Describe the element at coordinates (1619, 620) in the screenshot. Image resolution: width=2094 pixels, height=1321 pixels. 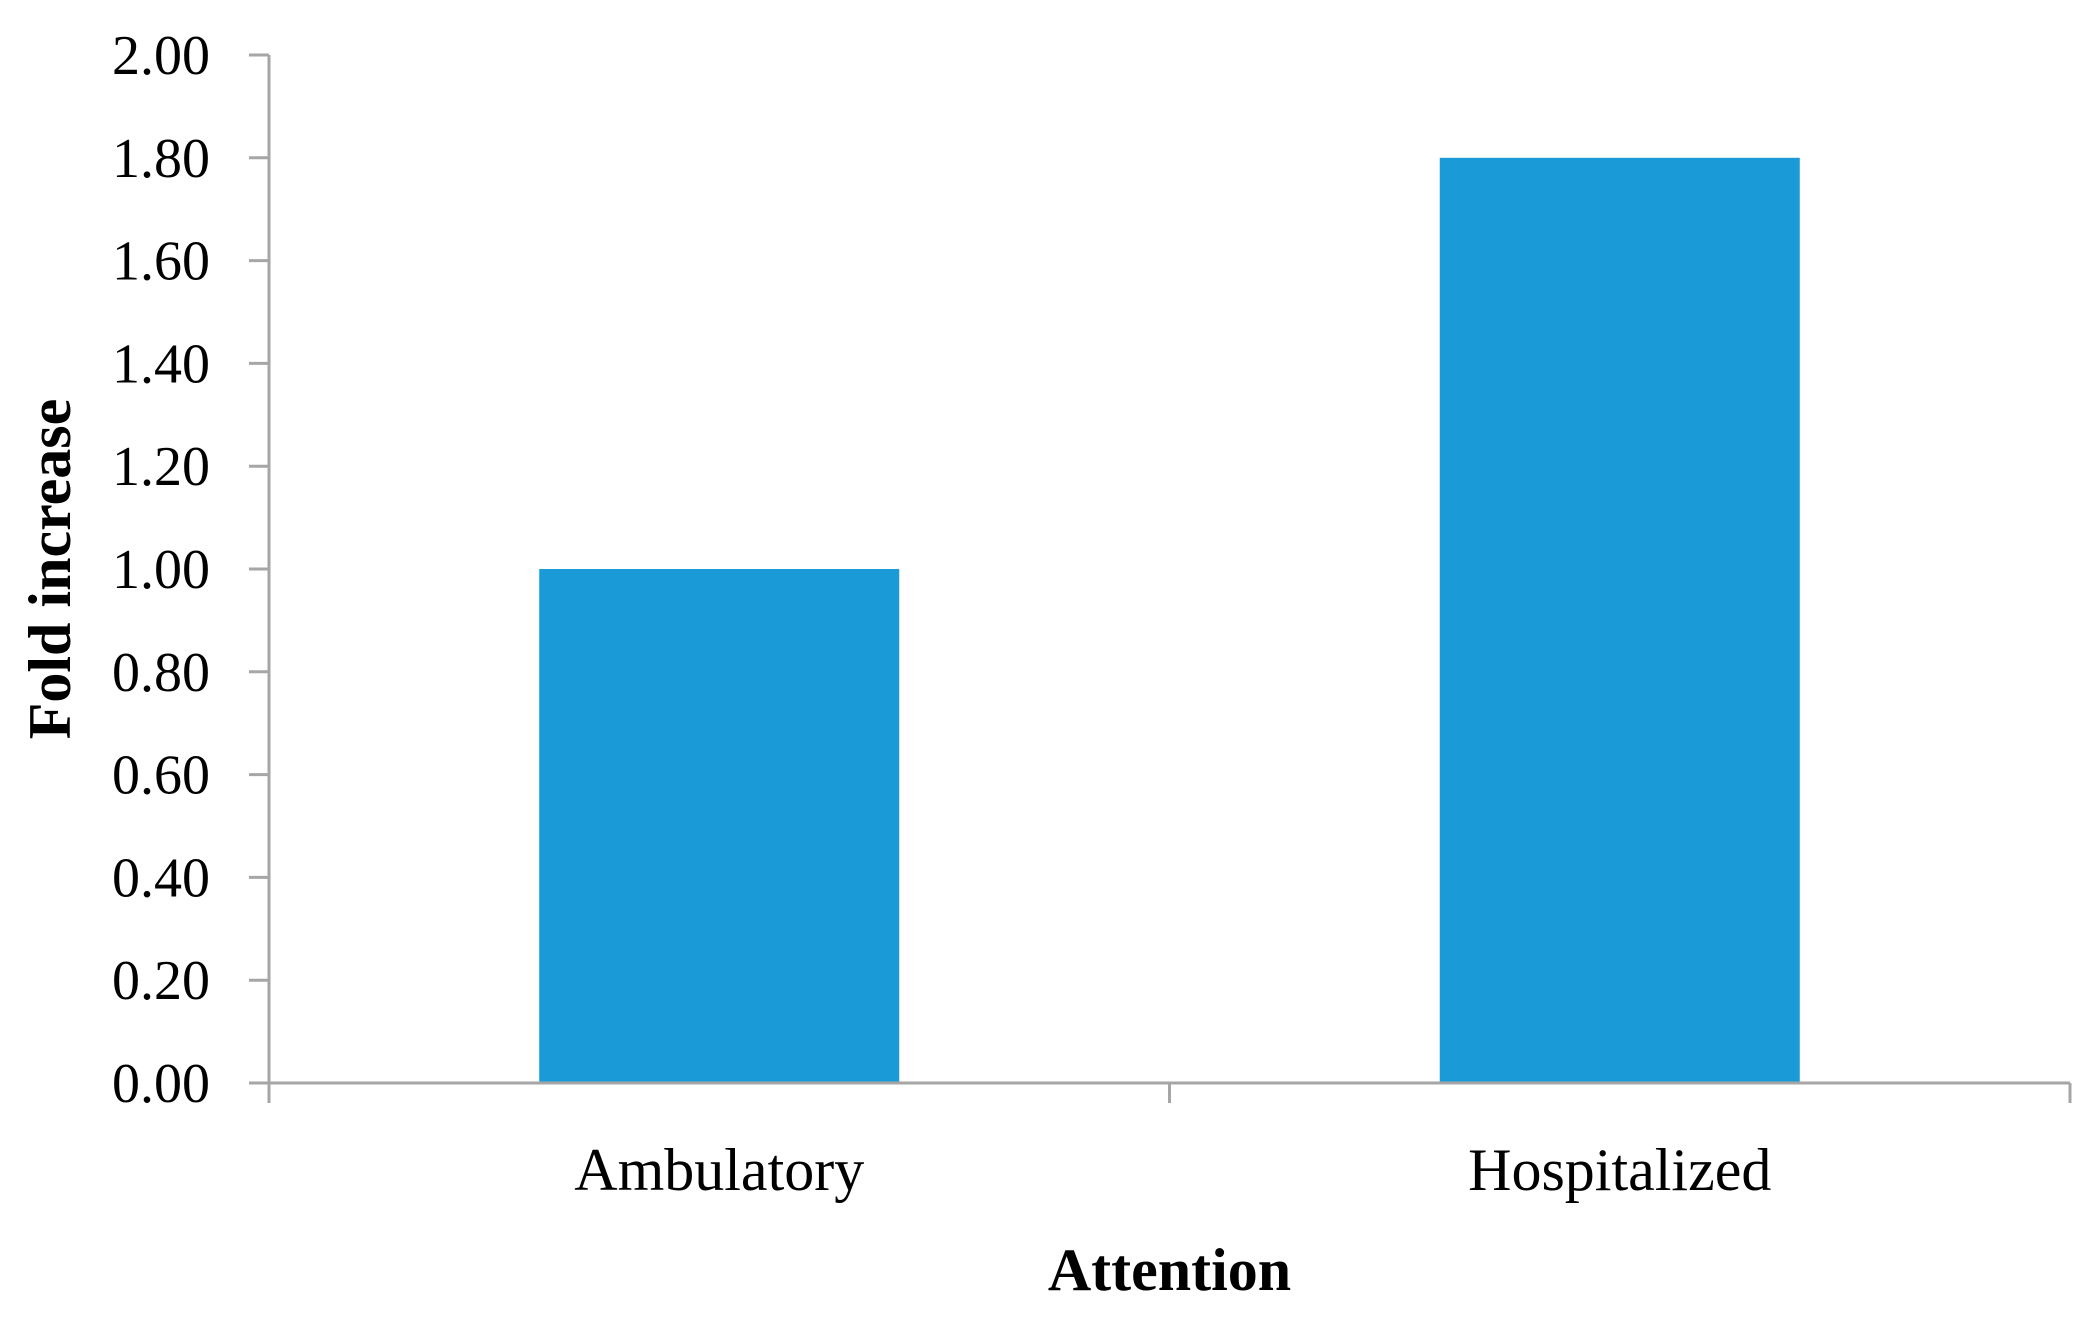
I see `bar-hospitalized` at that location.